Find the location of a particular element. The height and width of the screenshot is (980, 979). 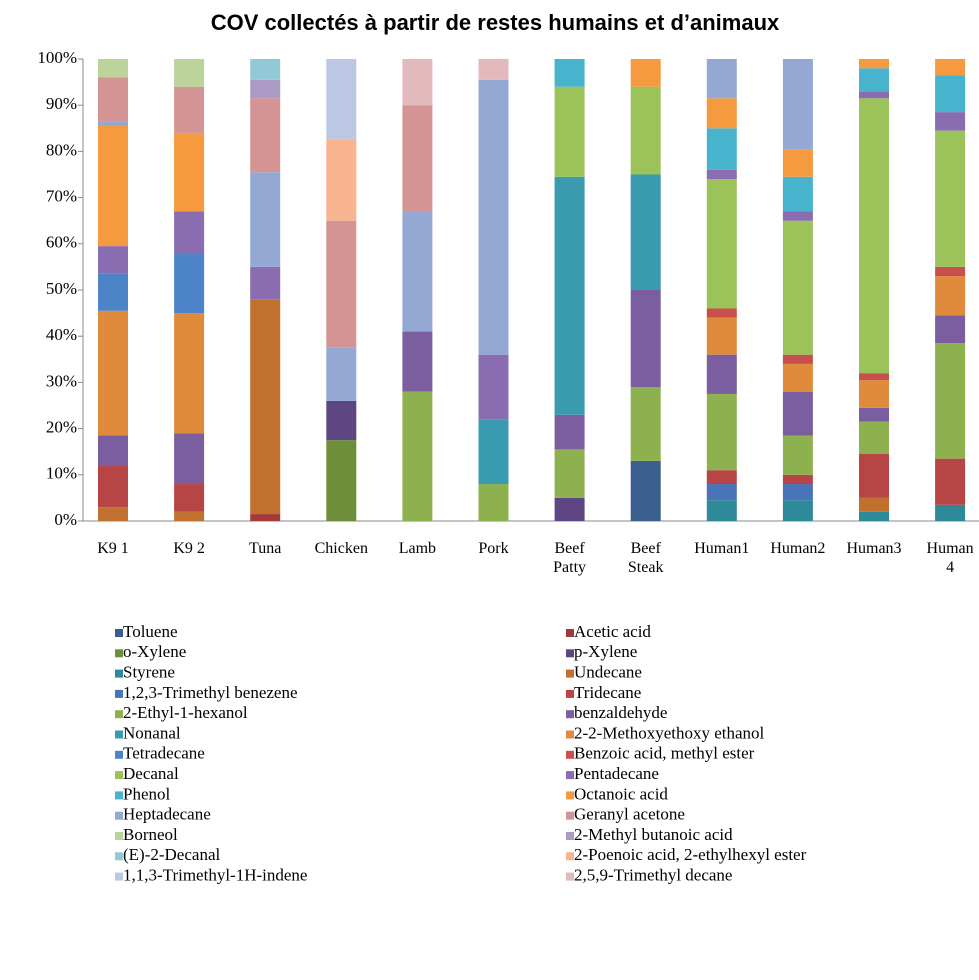

legend-label: (E)-2-Decanal is located at coordinates (171, 854).